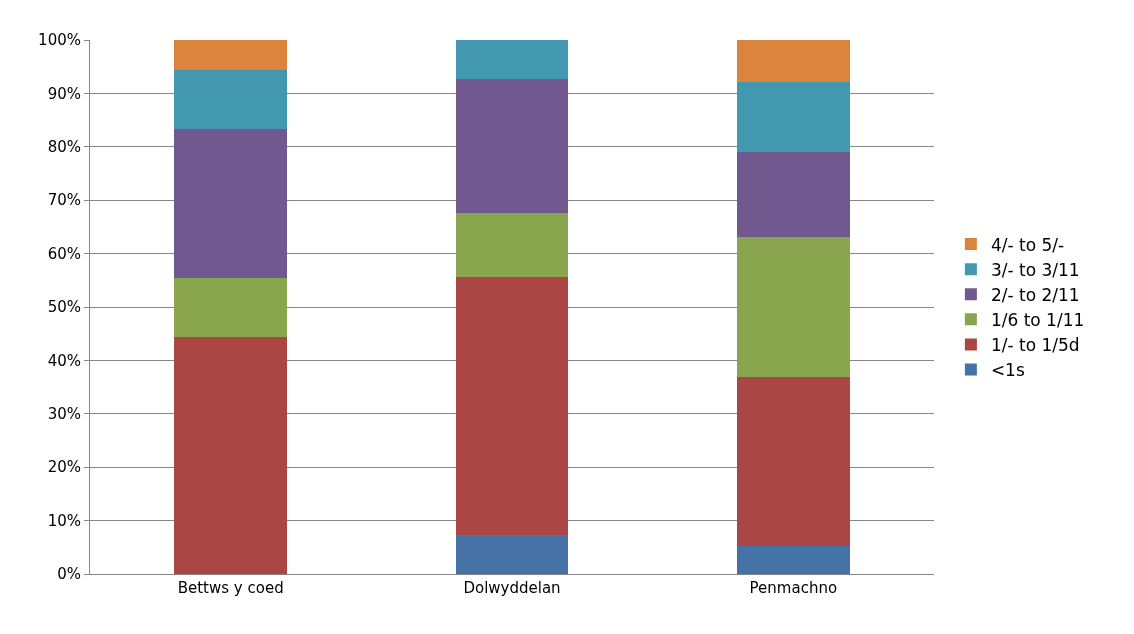 This screenshot has width=1134, height=634. Describe the element at coordinates (64, 467) in the screenshot. I see `y-tick-label: 20%` at that location.